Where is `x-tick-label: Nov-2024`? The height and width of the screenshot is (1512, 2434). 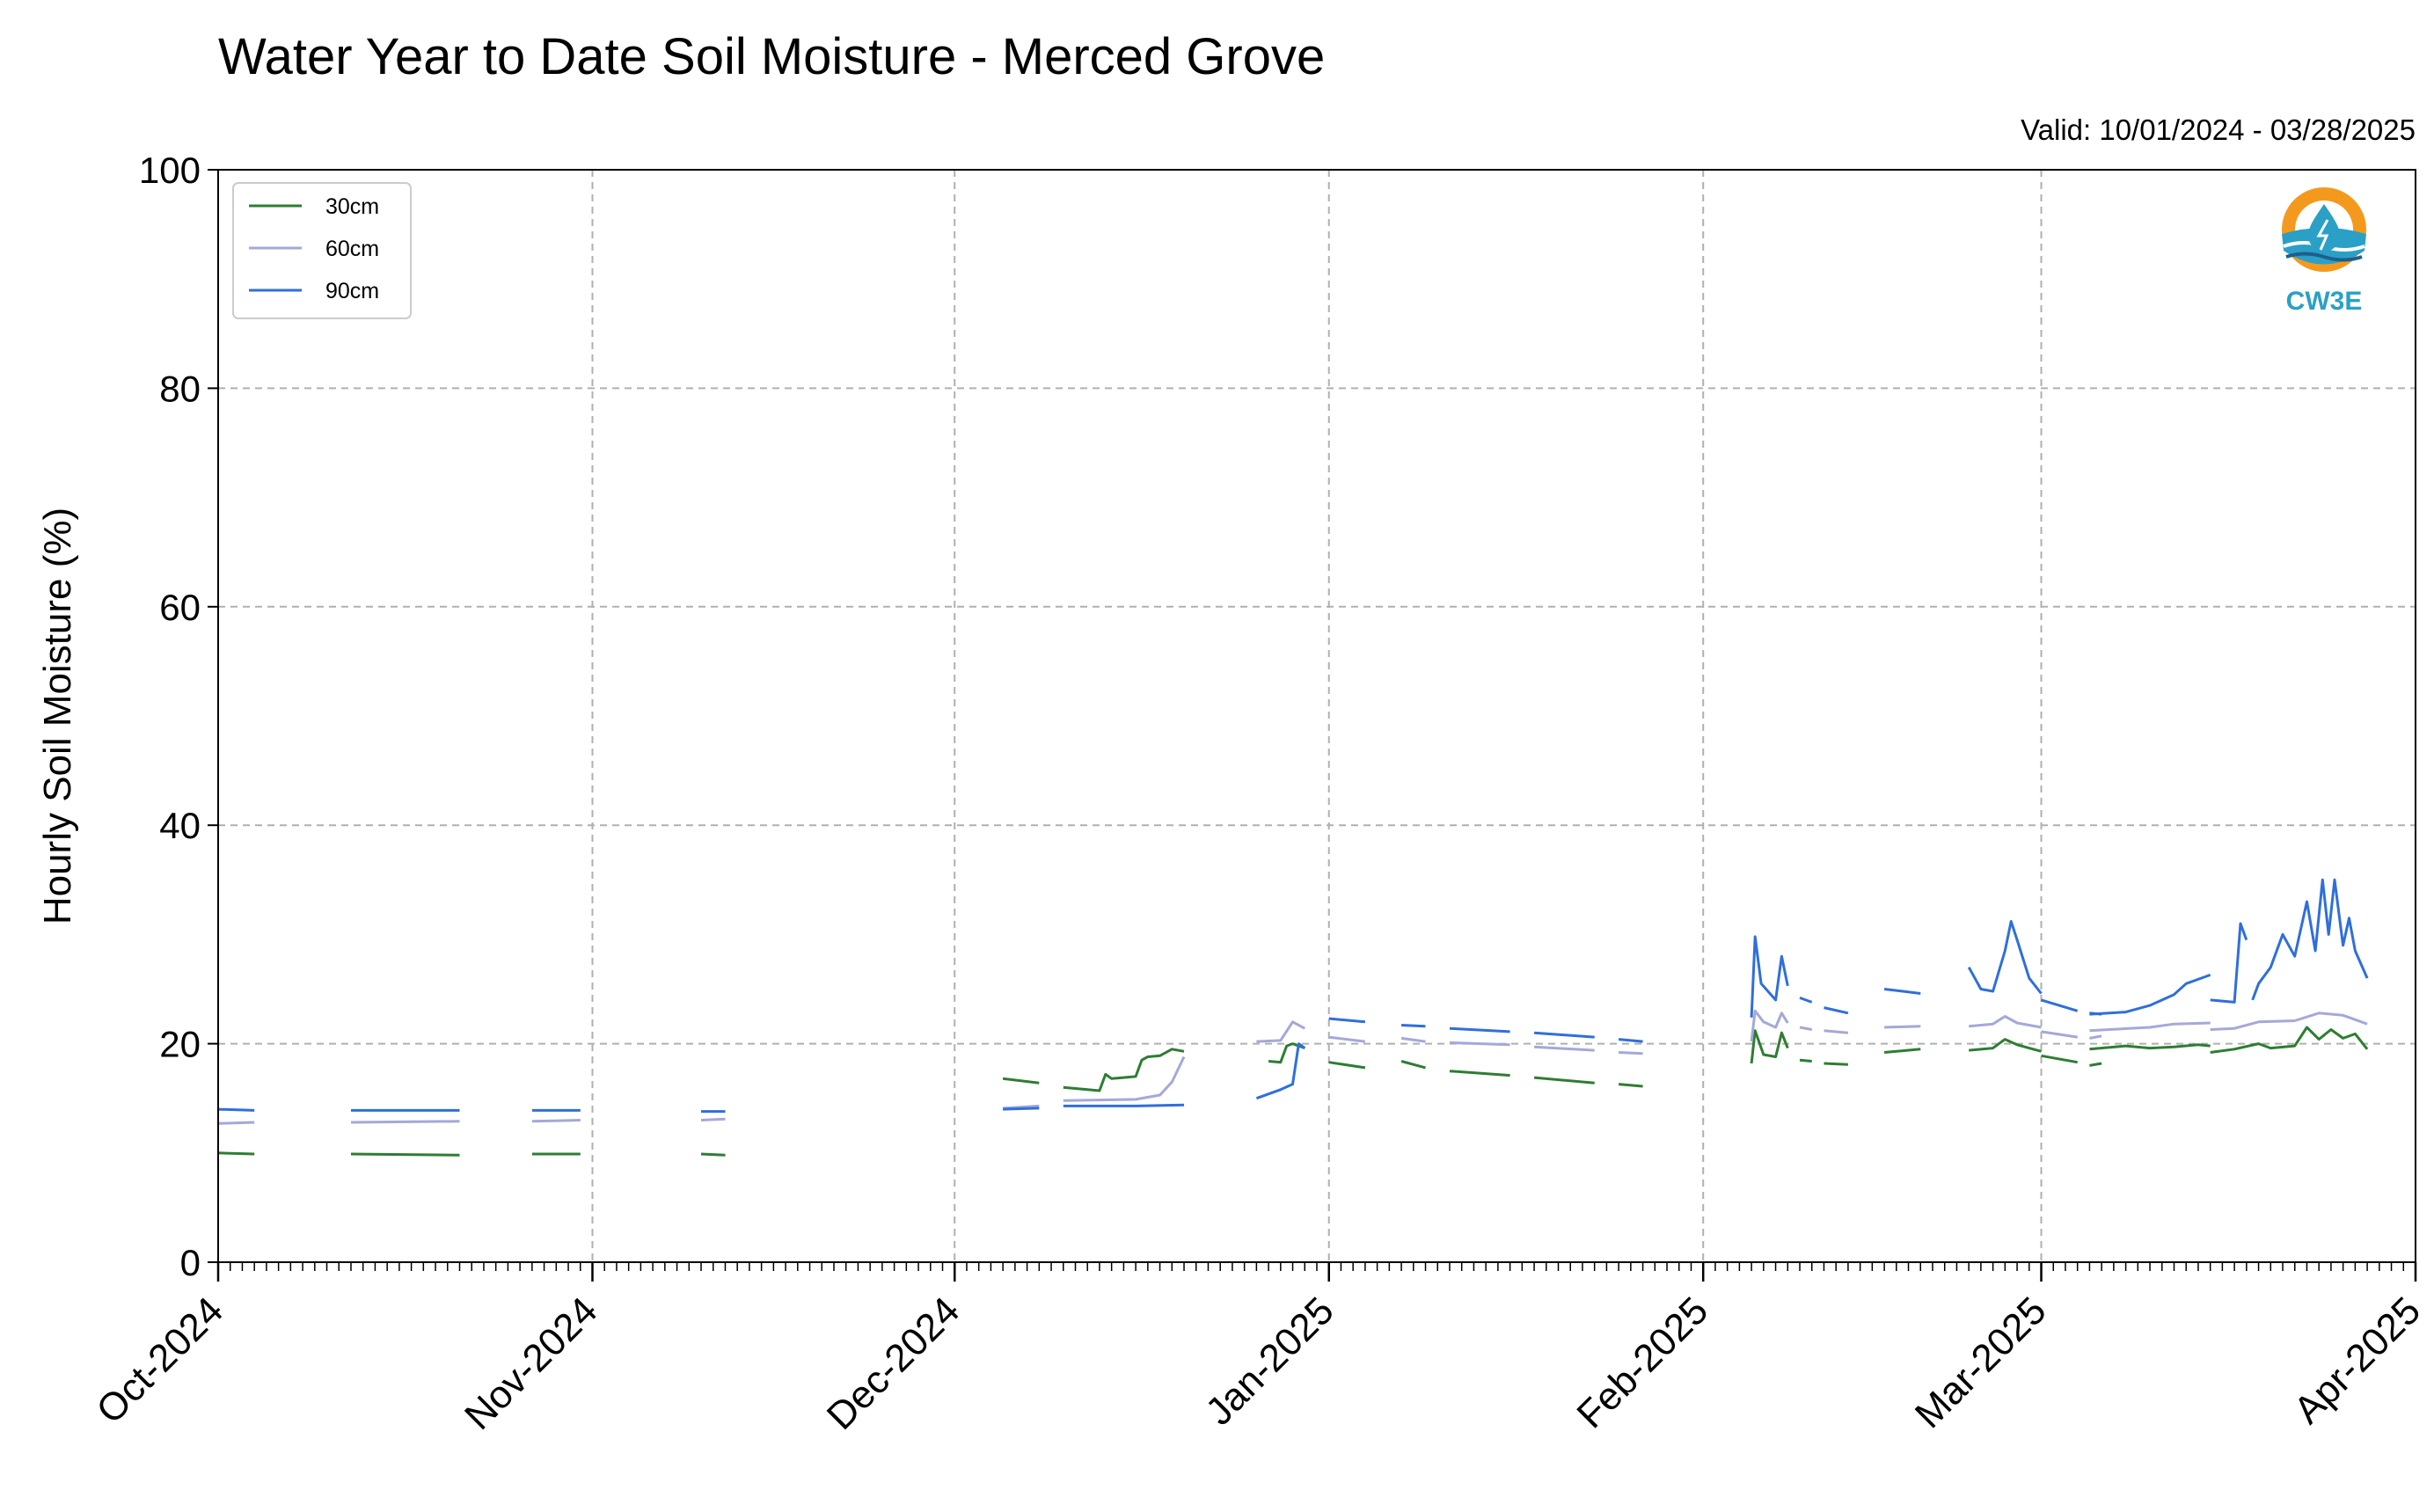
x-tick-label: Nov-2024 is located at coordinates (531, 1363).